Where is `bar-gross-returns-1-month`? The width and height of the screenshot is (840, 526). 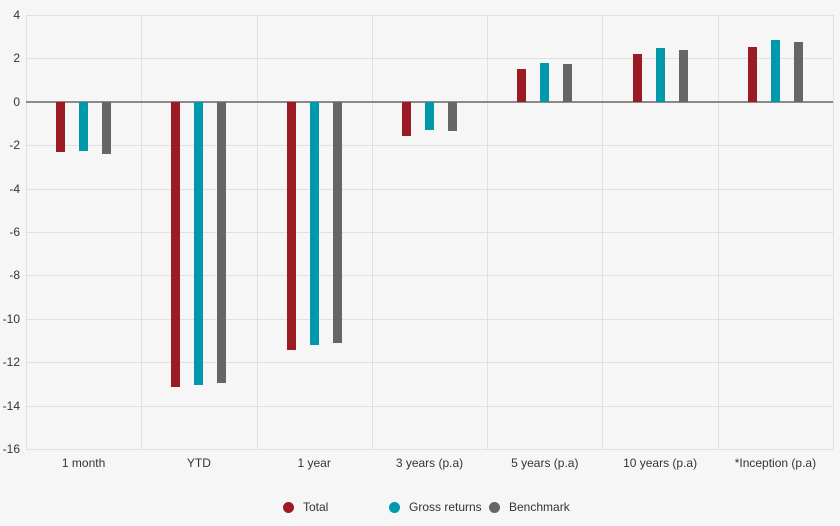
bar-gross-returns-1-month is located at coordinates (84, 126).